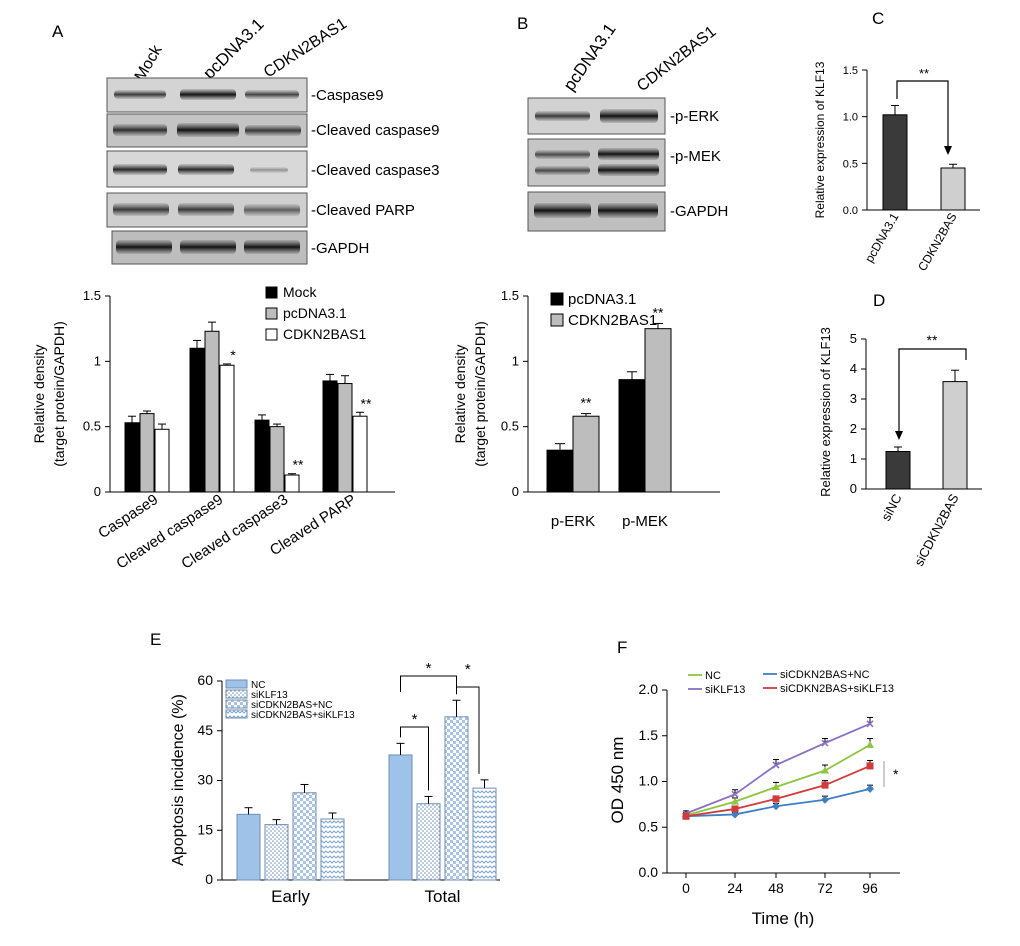 The width and height of the screenshot is (1020, 946). I want to click on x-tick-label: 48, so click(776, 888).